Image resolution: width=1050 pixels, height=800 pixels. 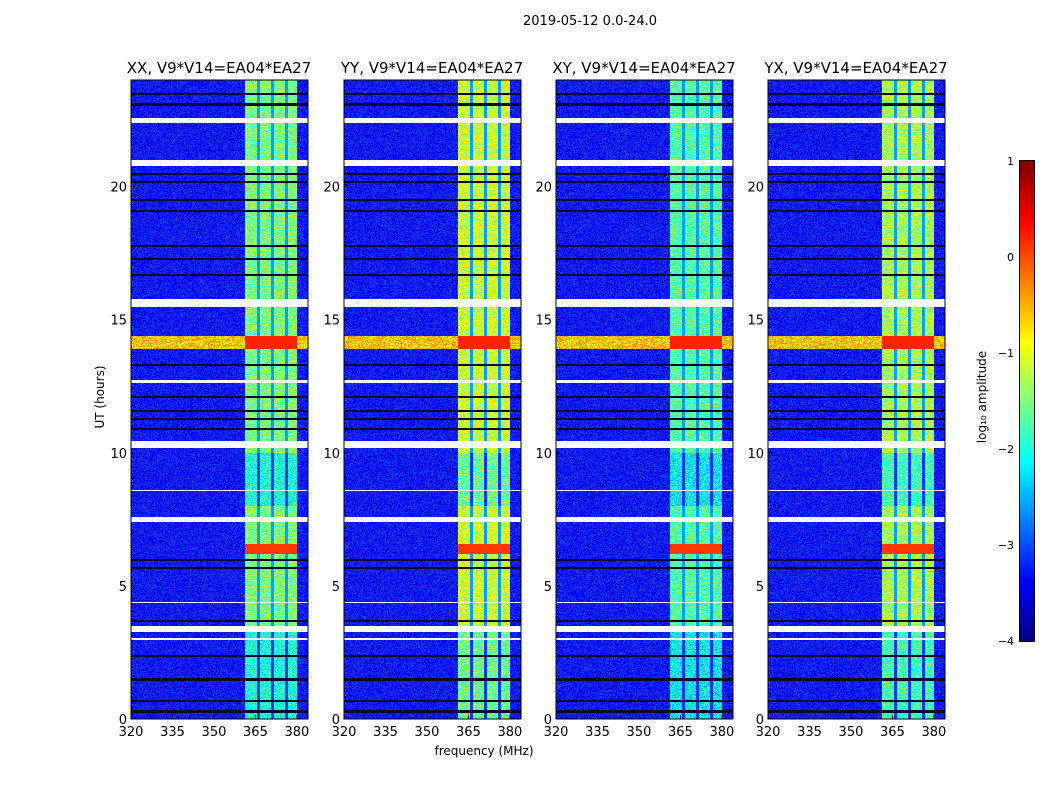 What do you see at coordinates (982, 397) in the screenshot?
I see `colorbar-label: log₁₀ amplitude` at bounding box center [982, 397].